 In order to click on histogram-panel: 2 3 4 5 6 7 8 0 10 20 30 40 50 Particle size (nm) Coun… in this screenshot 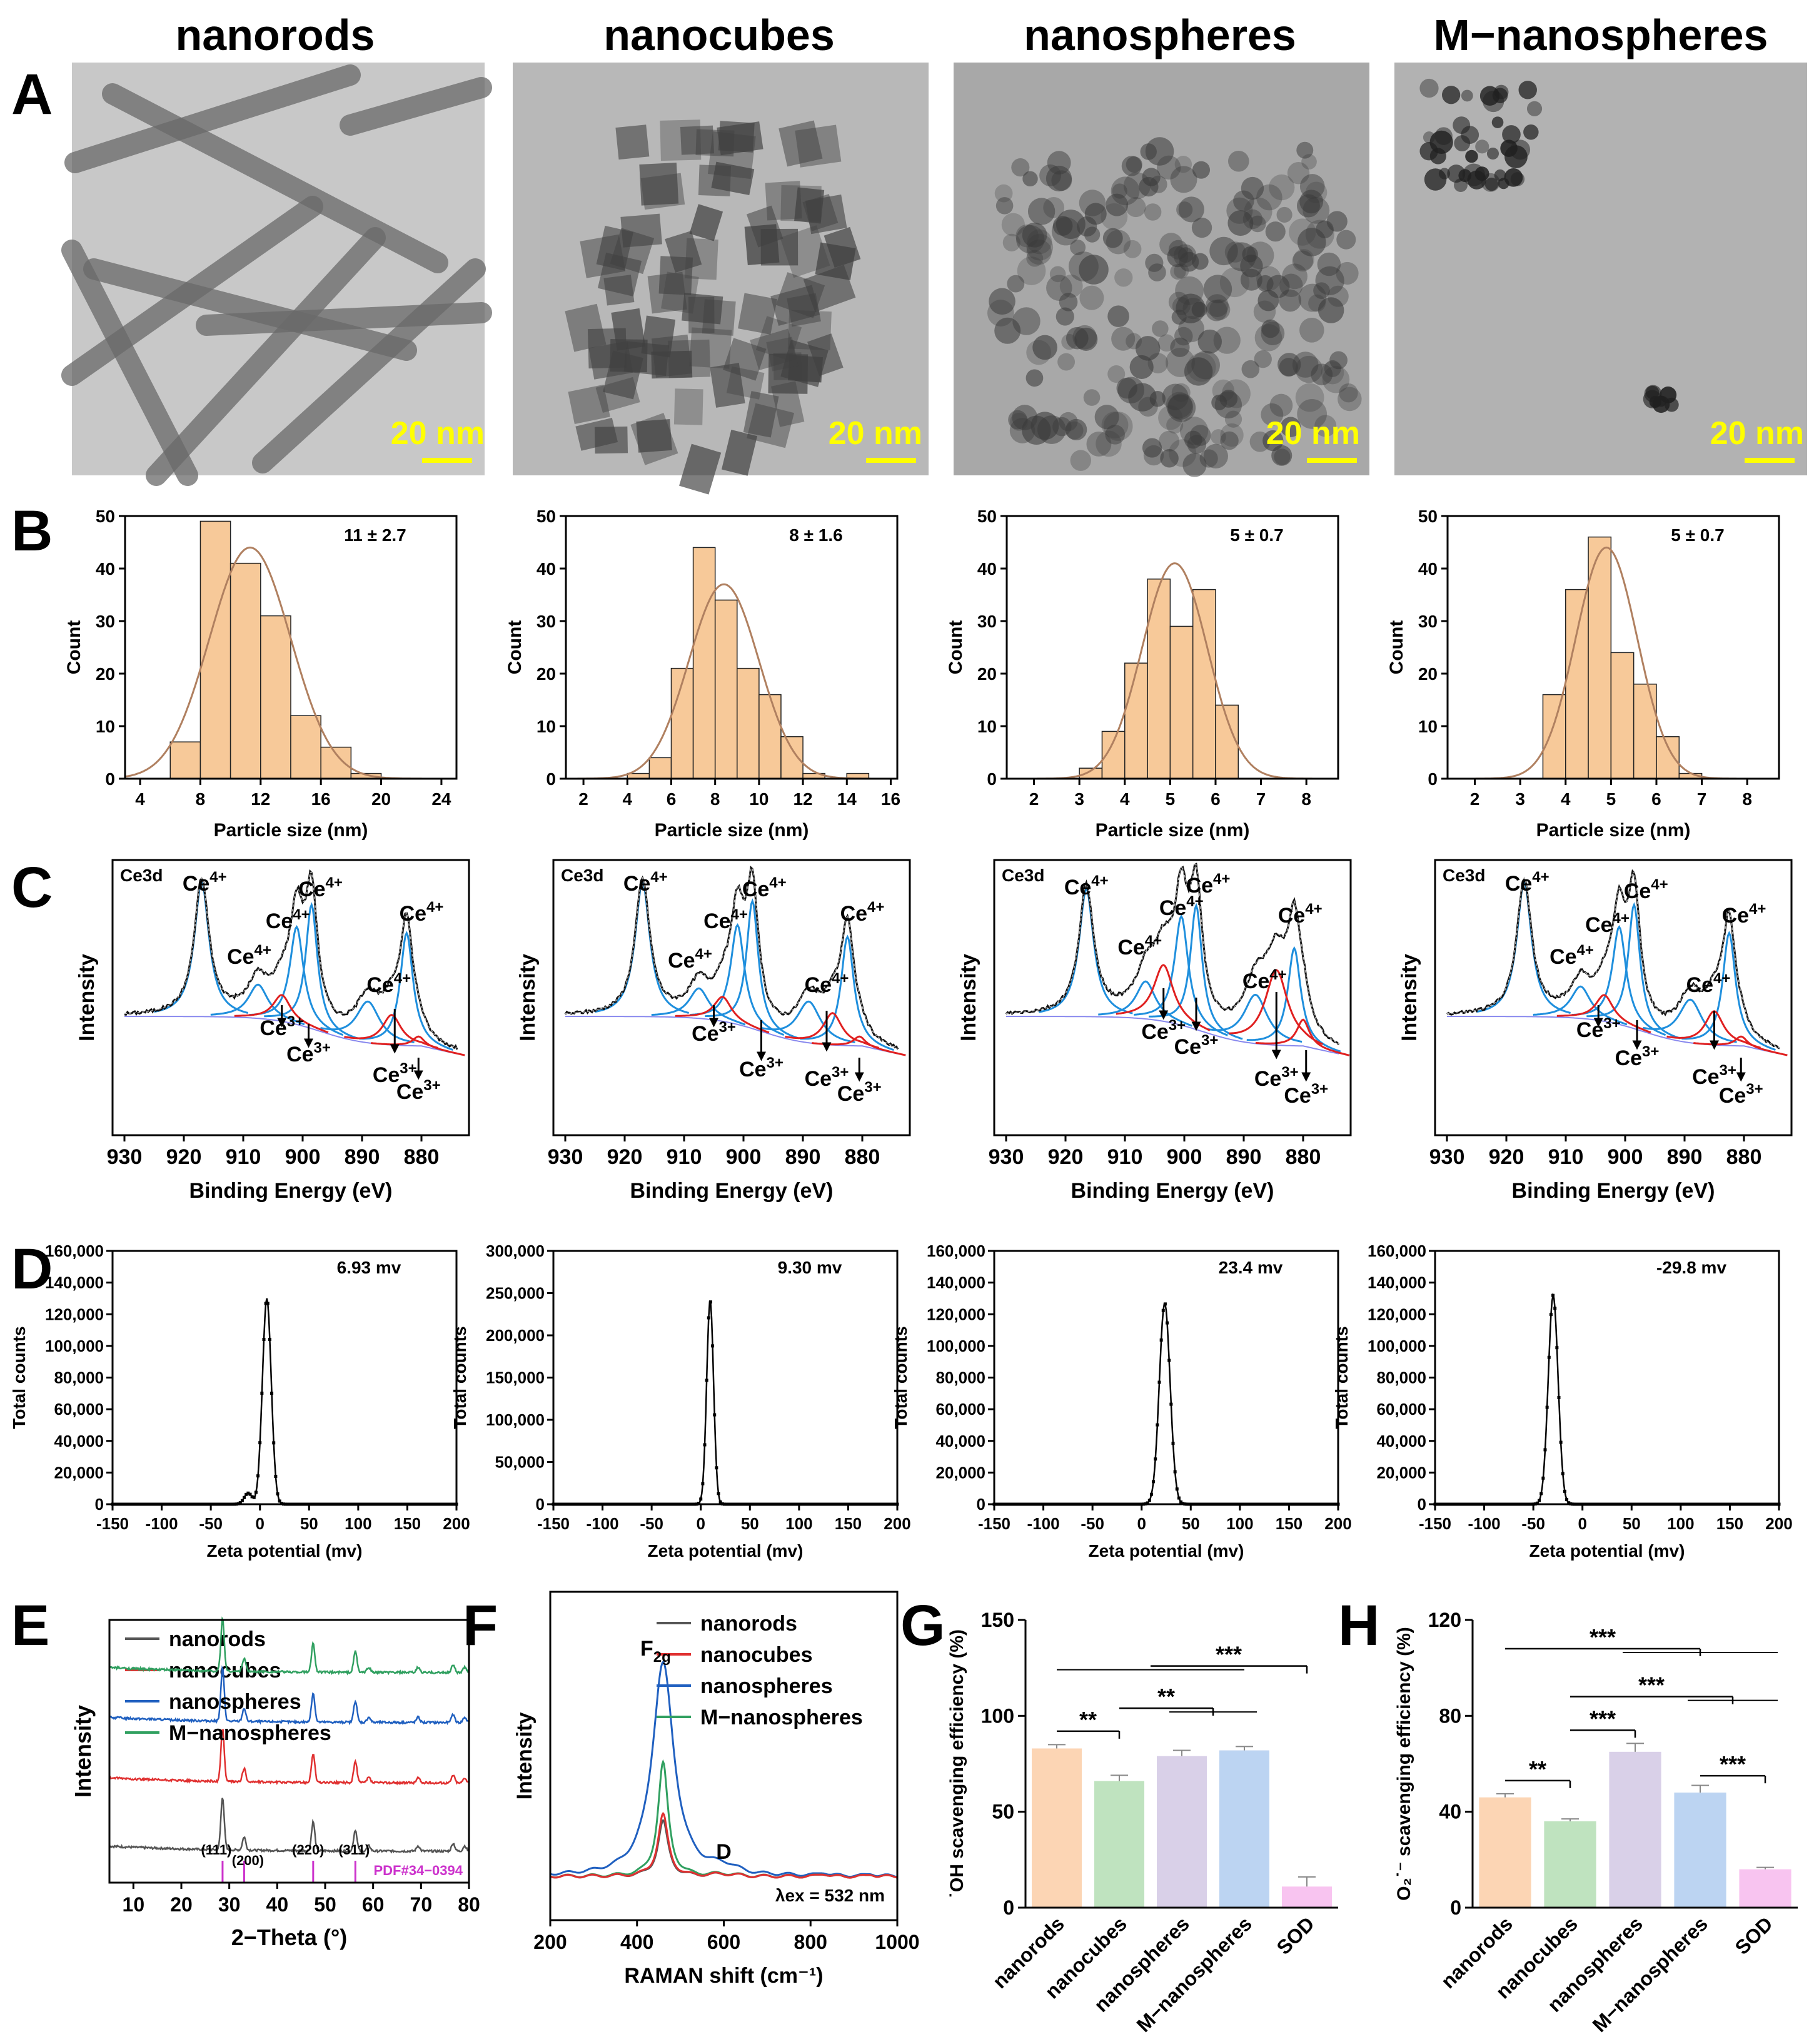, I will do `click(1142, 674)`.